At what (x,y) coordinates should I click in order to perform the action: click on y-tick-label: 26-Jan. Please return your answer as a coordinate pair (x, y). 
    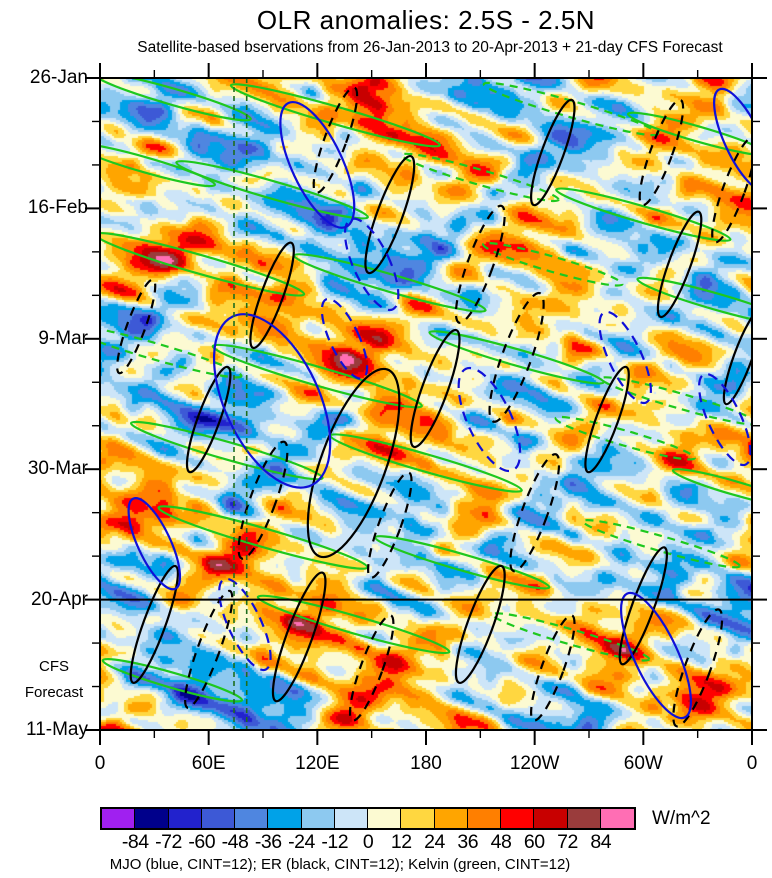
    Looking at the image, I should click on (58, 77).